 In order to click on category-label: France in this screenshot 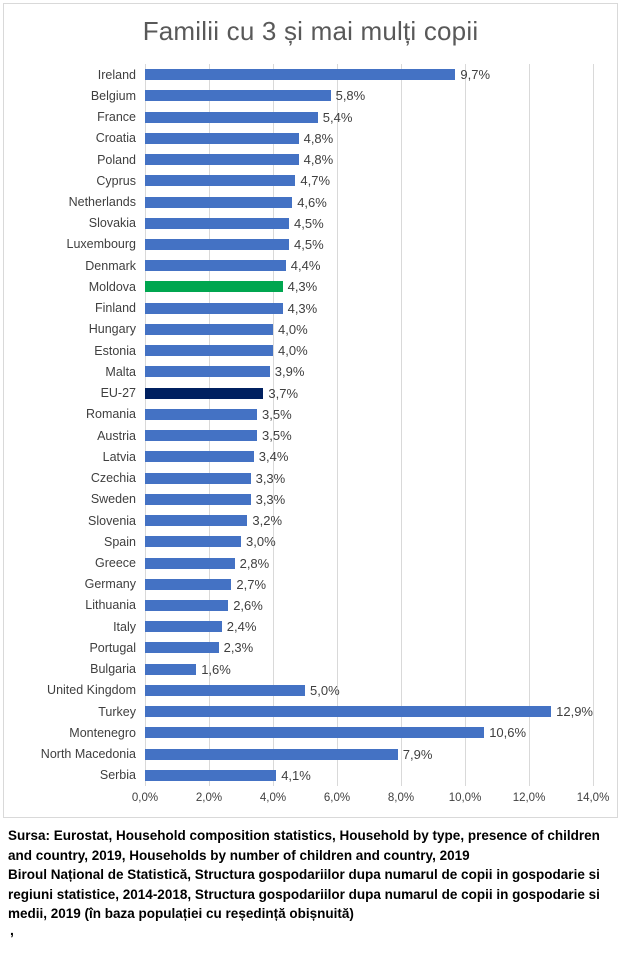, I will do `click(116, 117)`.